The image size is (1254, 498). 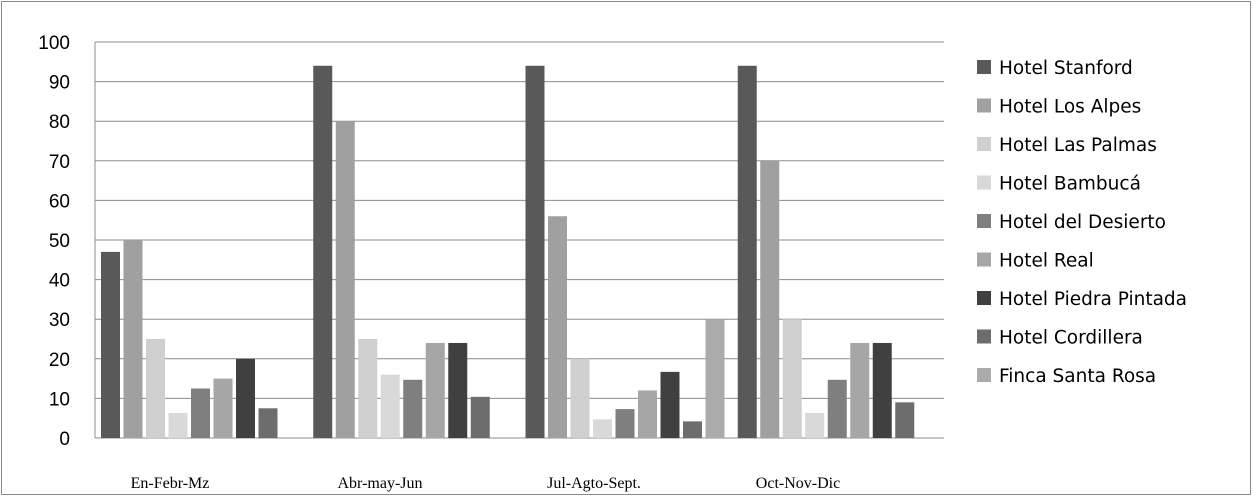 I want to click on y-tick-label: 60, so click(x=59, y=201).